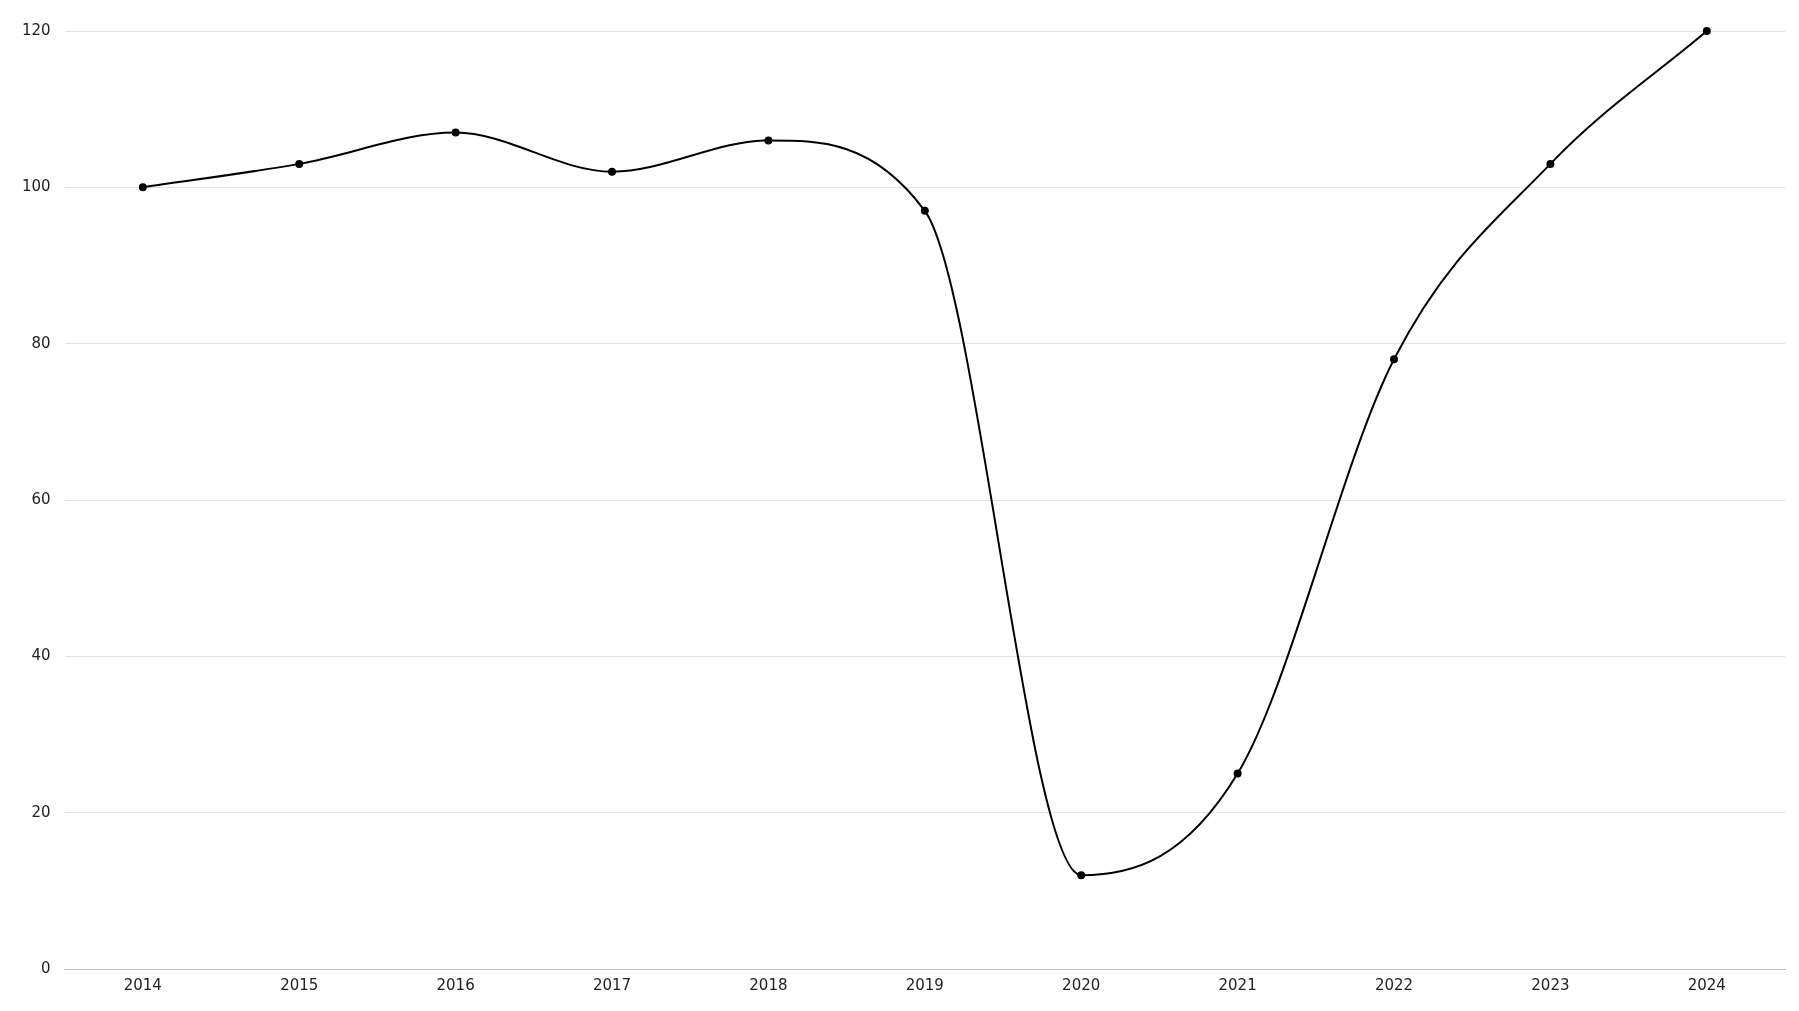  What do you see at coordinates (1550, 984) in the screenshot?
I see `x-tick-label: 2023` at bounding box center [1550, 984].